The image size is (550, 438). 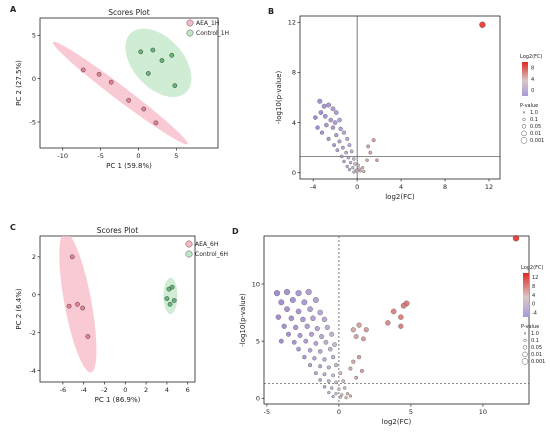 I want to click on colorbar, so click(x=526, y=295).